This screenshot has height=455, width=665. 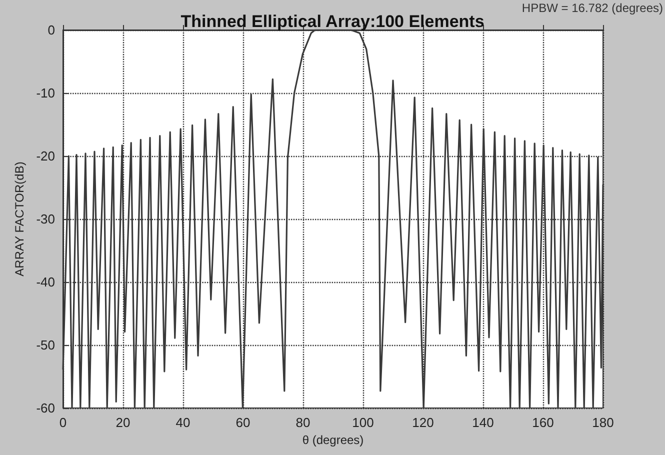 What do you see at coordinates (303, 422) in the screenshot?
I see `x-tick-label: 80` at bounding box center [303, 422].